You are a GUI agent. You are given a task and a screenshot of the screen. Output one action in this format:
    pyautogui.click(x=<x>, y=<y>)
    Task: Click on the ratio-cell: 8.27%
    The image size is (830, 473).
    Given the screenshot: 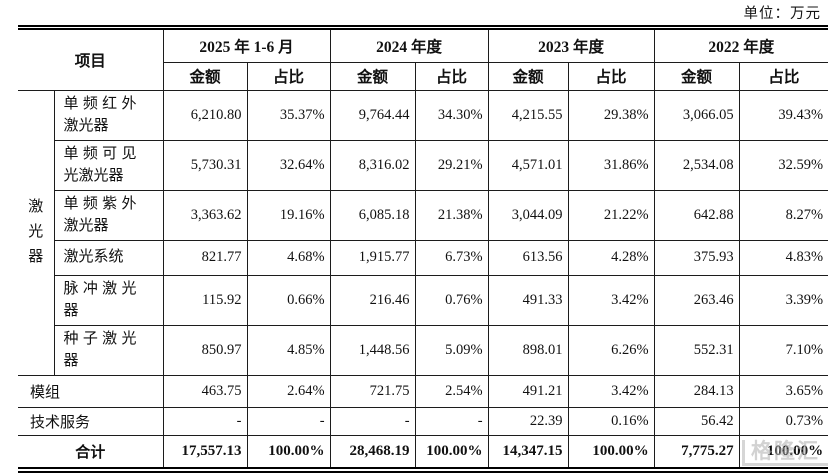 What is the action you would take?
    pyautogui.click(x=783, y=215)
    